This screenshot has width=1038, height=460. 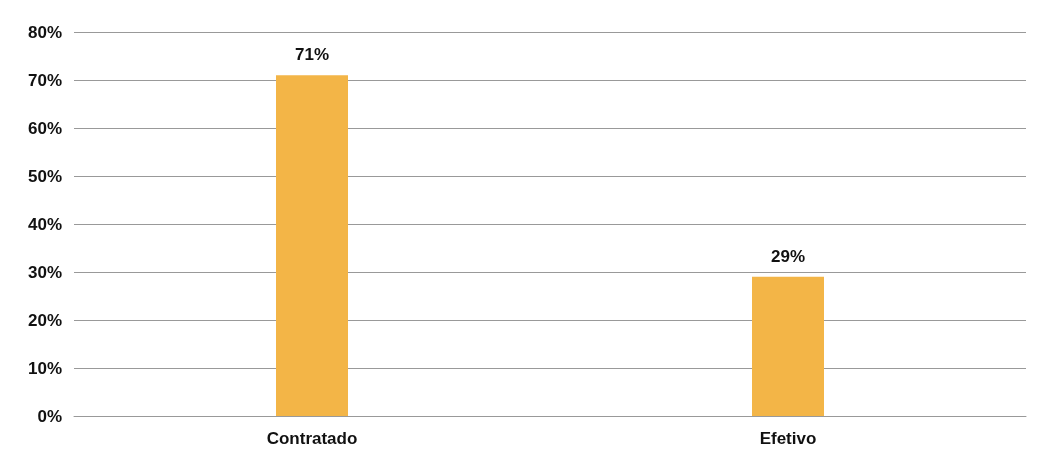 I want to click on y-tick-label: 20%, so click(x=44, y=320).